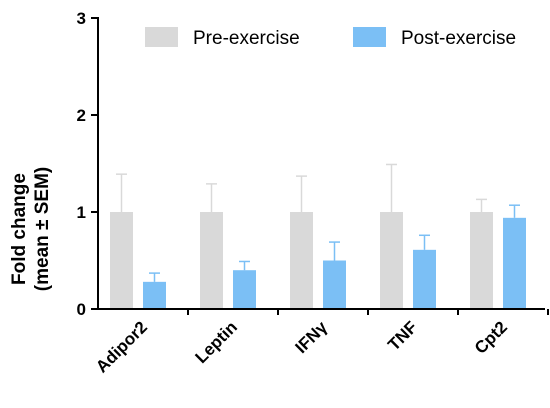  Describe the element at coordinates (81, 18) in the screenshot. I see `y-tick-label-3: 3` at that location.